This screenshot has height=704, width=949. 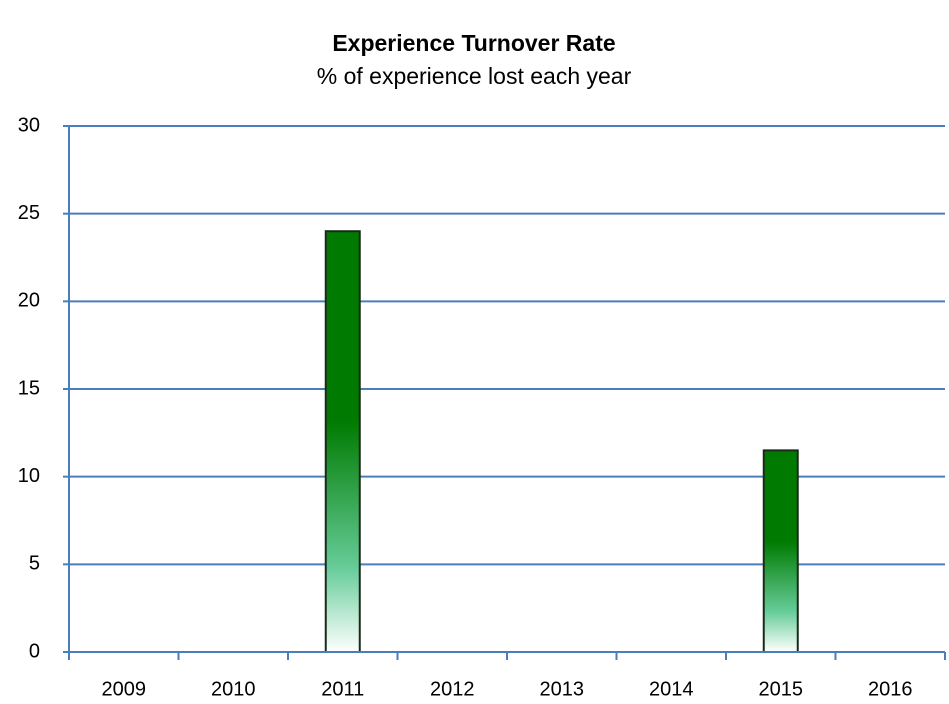 What do you see at coordinates (29, 125) in the screenshot?
I see `y-tick-label: 30` at bounding box center [29, 125].